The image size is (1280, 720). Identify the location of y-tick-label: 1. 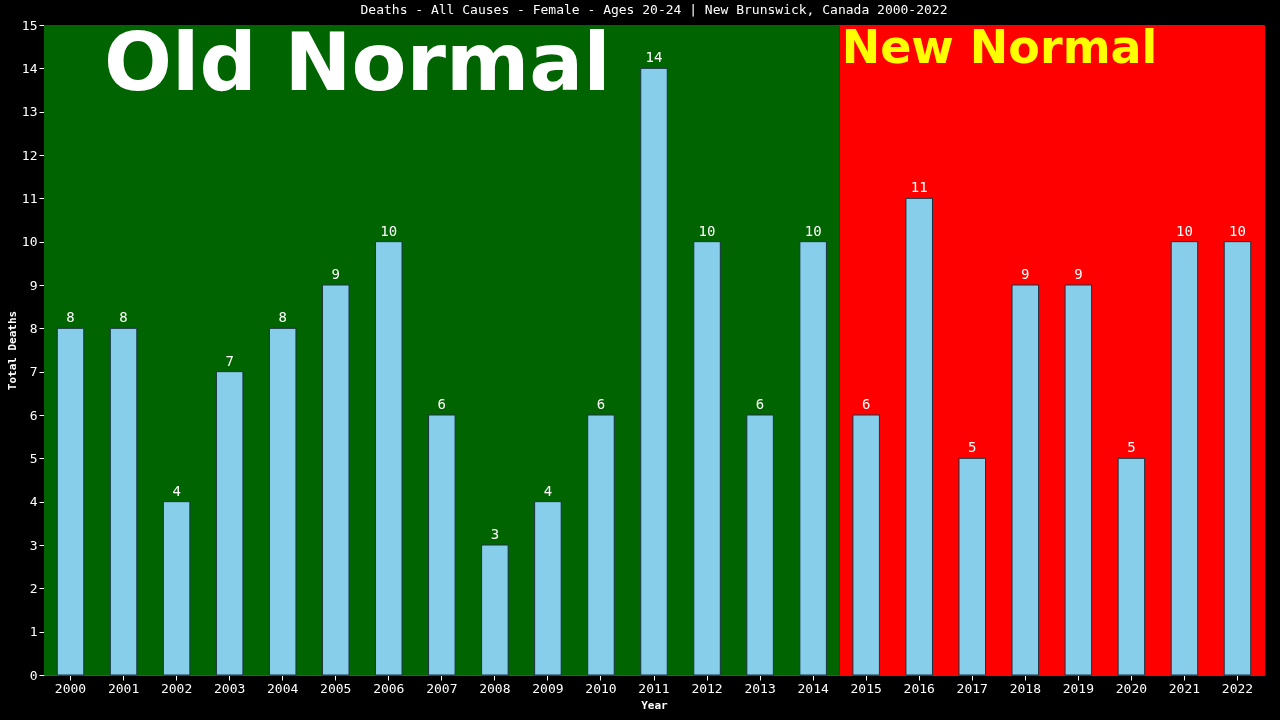
(33, 632).